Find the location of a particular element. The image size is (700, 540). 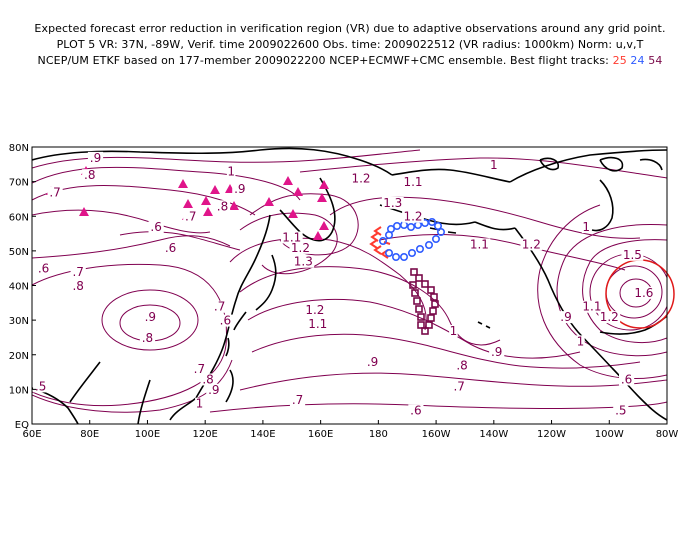

y-tick-label: 40N is located at coordinates (19, 287).